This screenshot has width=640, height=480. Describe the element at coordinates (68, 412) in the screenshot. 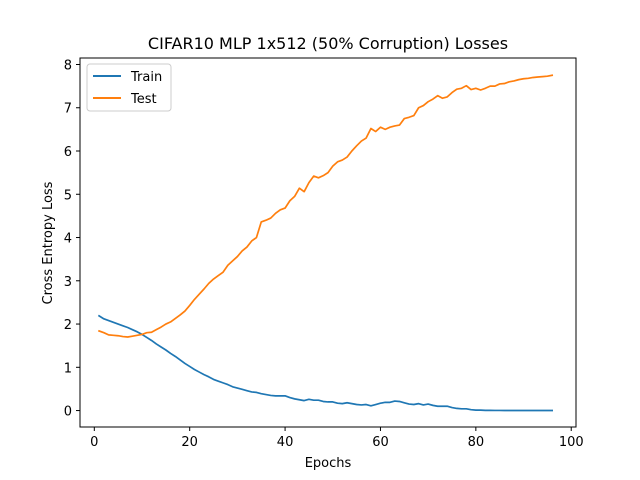

I see `y-tick-label: 0` at that location.